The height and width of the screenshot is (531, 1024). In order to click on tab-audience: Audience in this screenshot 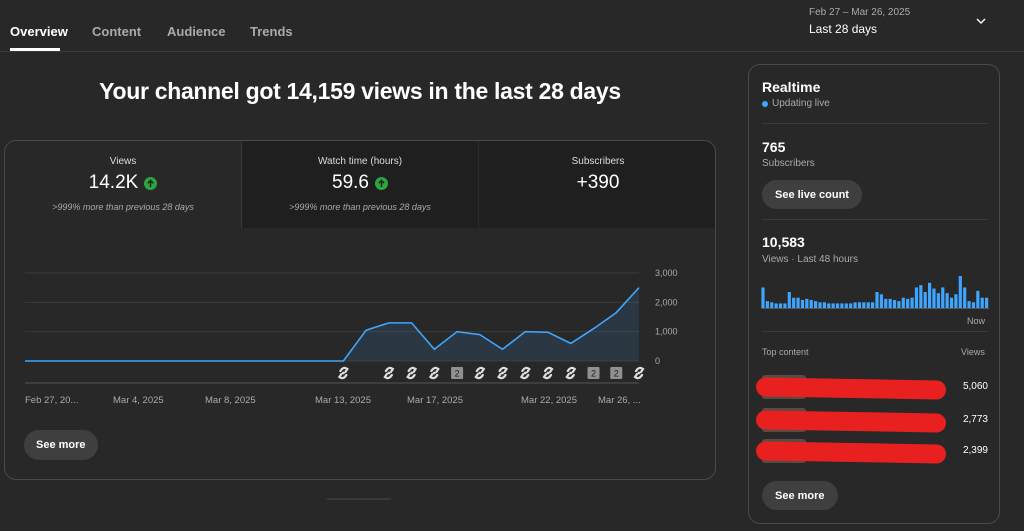, I will do `click(196, 31)`.